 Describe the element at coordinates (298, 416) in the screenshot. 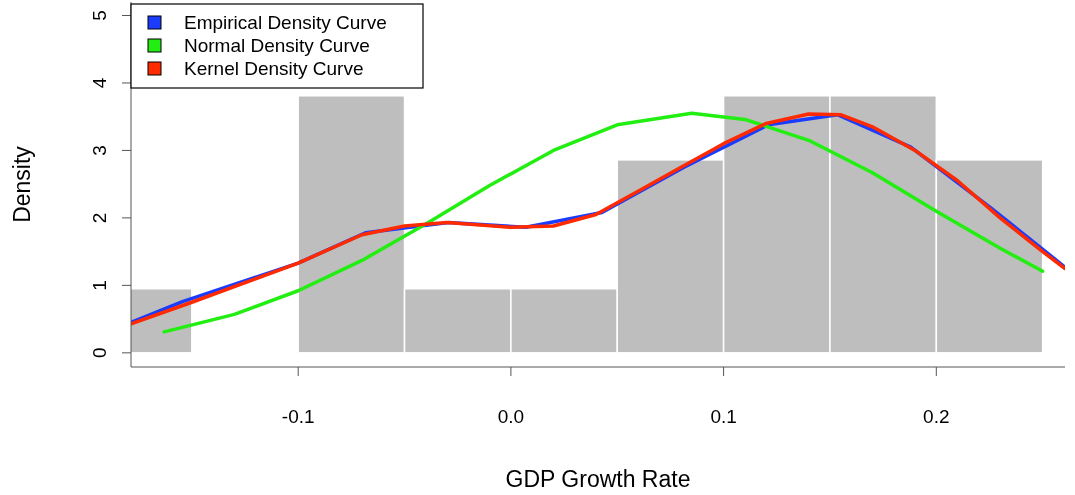

I see `x-tick-label: -0.1` at that location.